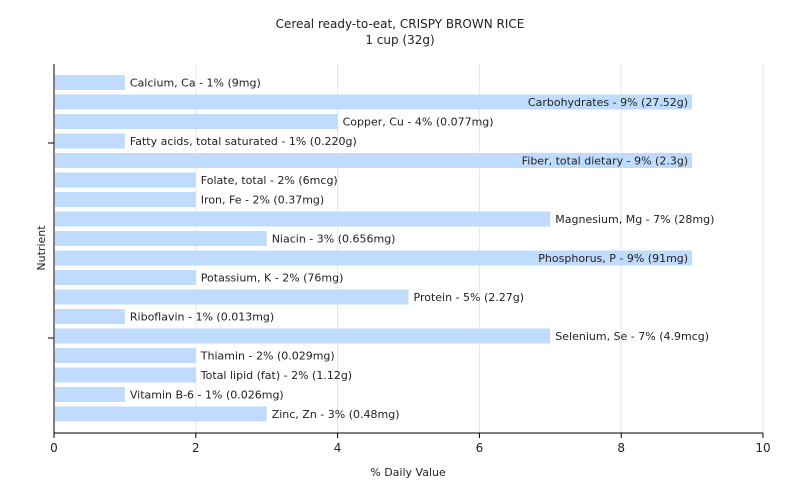 This screenshot has height=504, width=800. I want to click on x-tick-label-2: 4, so click(338, 448).